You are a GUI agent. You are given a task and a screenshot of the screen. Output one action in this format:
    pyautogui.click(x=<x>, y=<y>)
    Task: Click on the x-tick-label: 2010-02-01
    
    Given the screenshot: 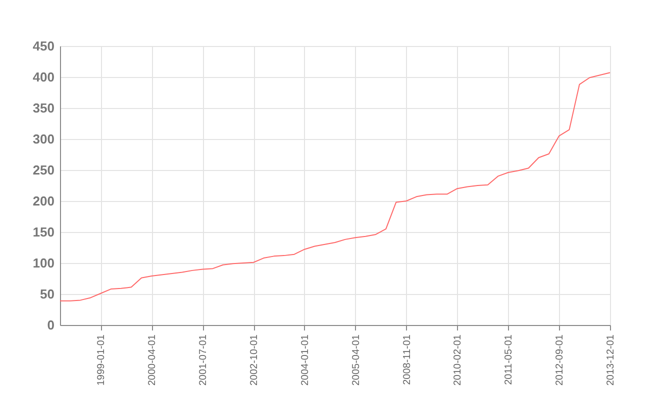 What is the action you would take?
    pyautogui.click(x=458, y=360)
    